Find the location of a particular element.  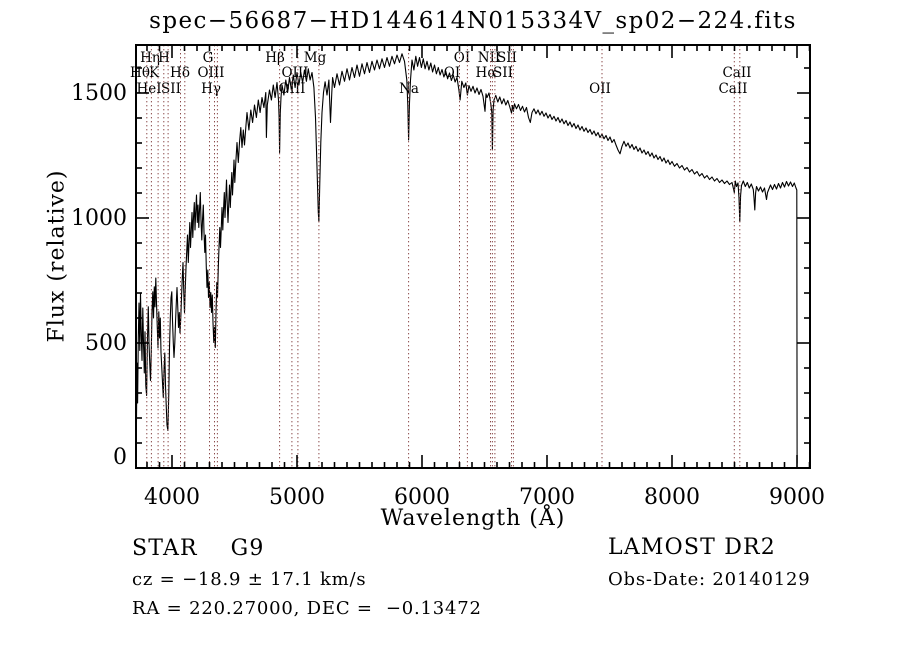

spectral-line-label: Mg is located at coordinates (315, 58).